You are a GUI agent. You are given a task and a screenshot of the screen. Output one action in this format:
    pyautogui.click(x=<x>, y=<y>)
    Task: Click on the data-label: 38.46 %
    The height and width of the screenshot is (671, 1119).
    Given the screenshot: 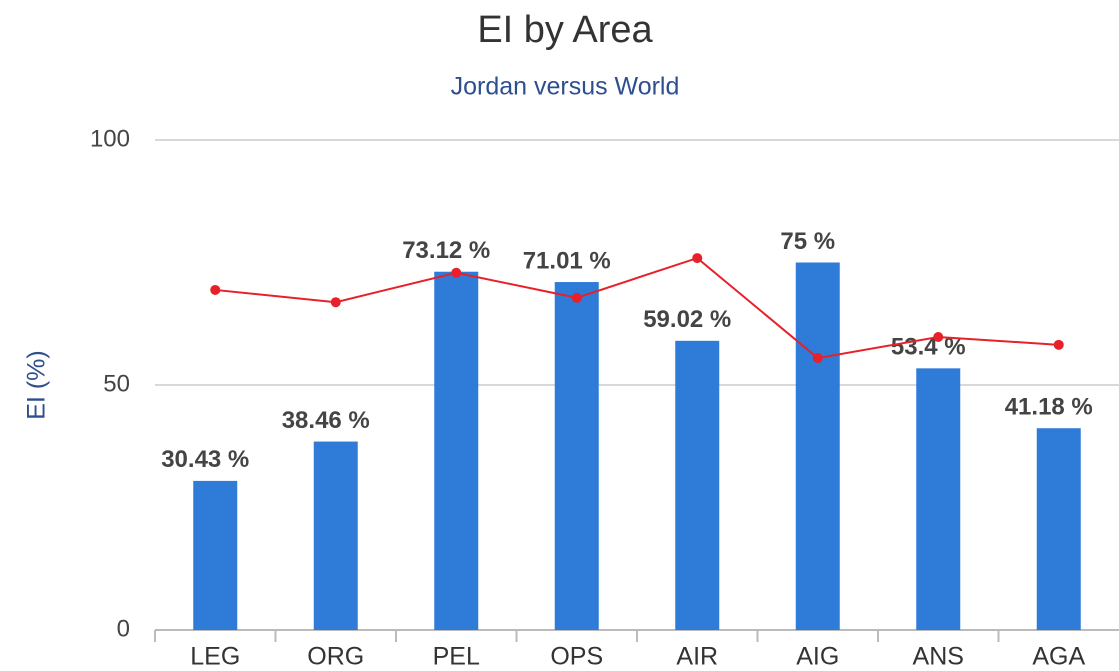 What is the action you would take?
    pyautogui.click(x=326, y=420)
    